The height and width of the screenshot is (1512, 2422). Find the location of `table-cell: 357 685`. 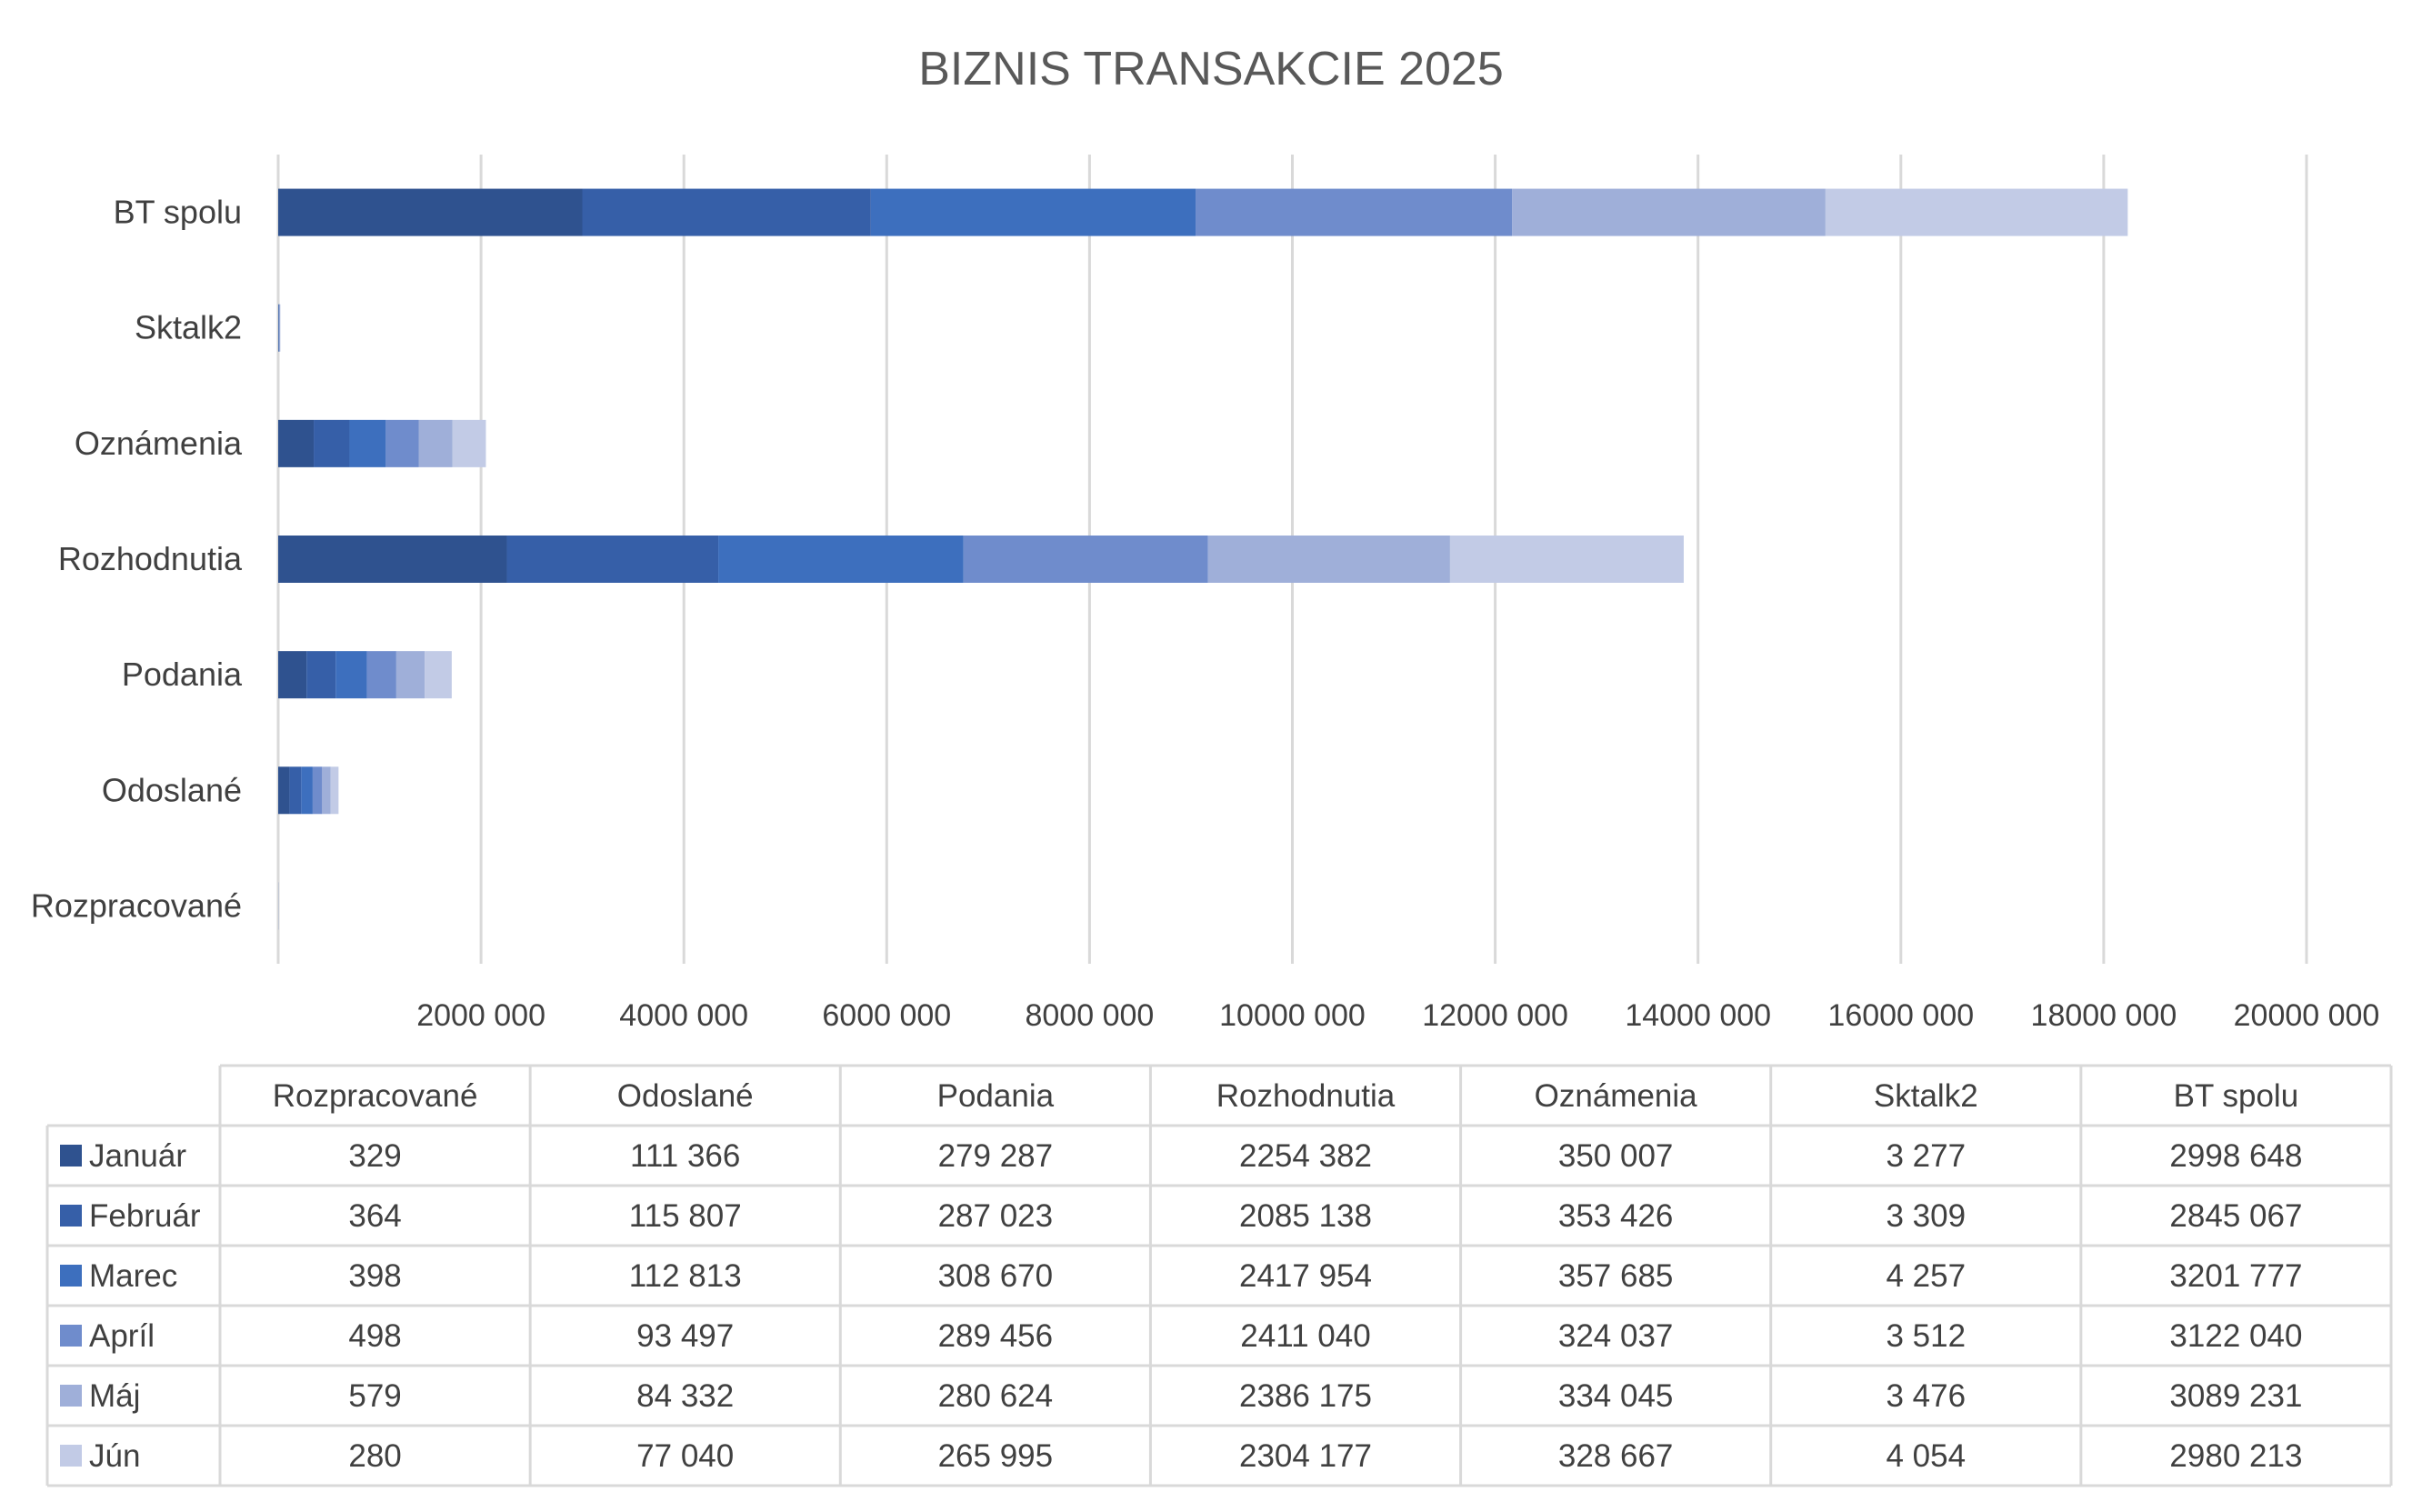

table-cell: 357 685 is located at coordinates (1616, 1276).